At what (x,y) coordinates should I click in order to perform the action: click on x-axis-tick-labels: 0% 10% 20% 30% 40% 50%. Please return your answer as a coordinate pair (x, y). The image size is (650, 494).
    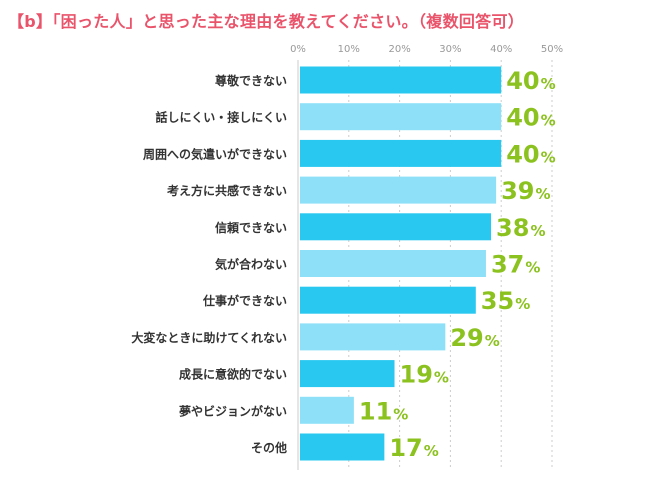
    Looking at the image, I should click on (426, 49).